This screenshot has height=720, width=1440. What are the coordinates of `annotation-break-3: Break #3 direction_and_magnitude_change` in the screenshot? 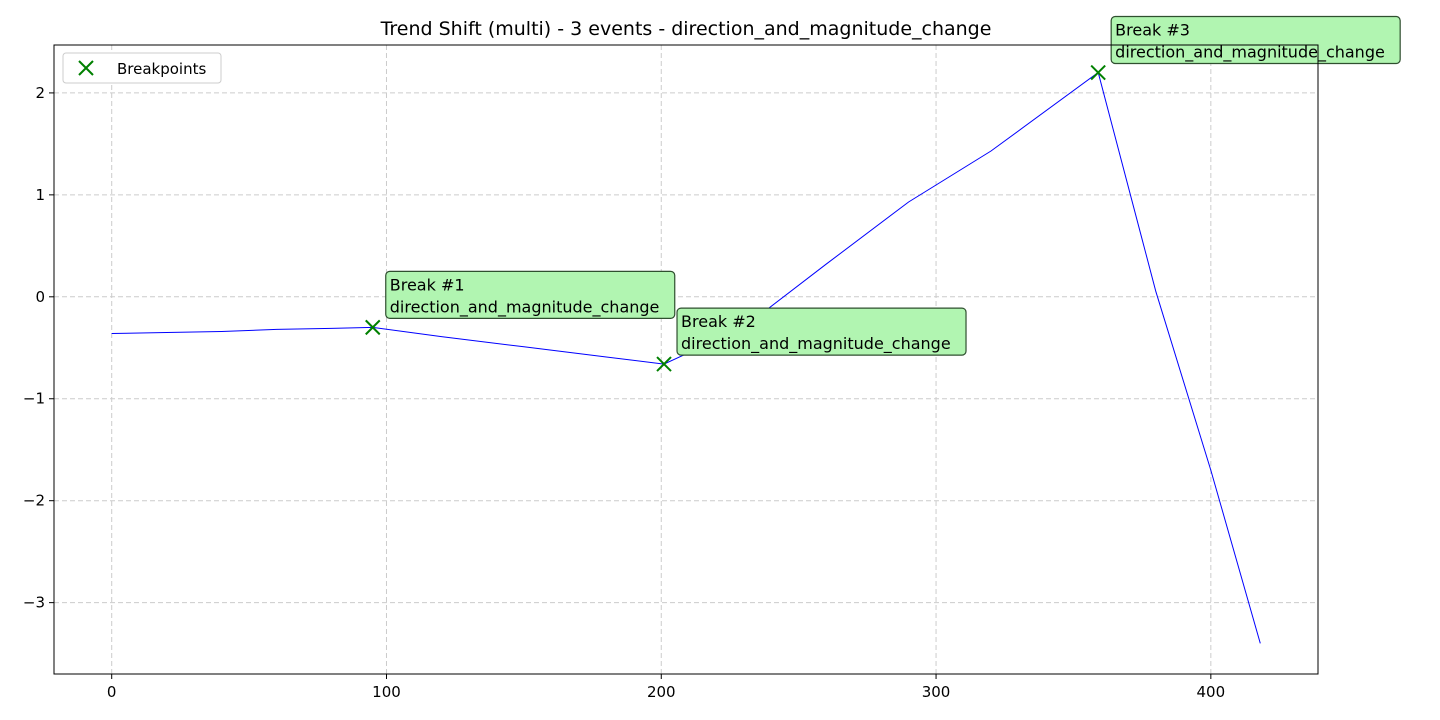 It's located at (1255, 40).